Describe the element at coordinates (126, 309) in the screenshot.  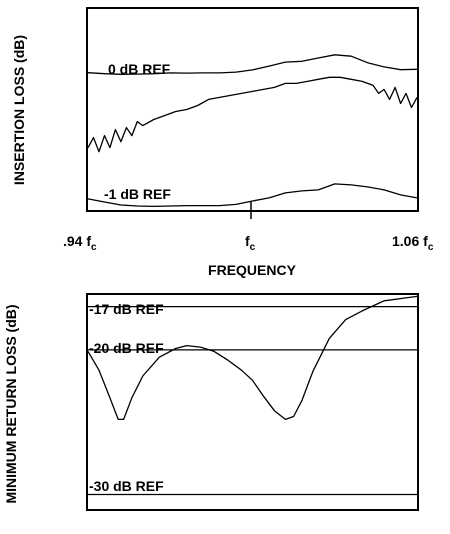
I see `ref-label-minus17db: -17 dB REF` at that location.